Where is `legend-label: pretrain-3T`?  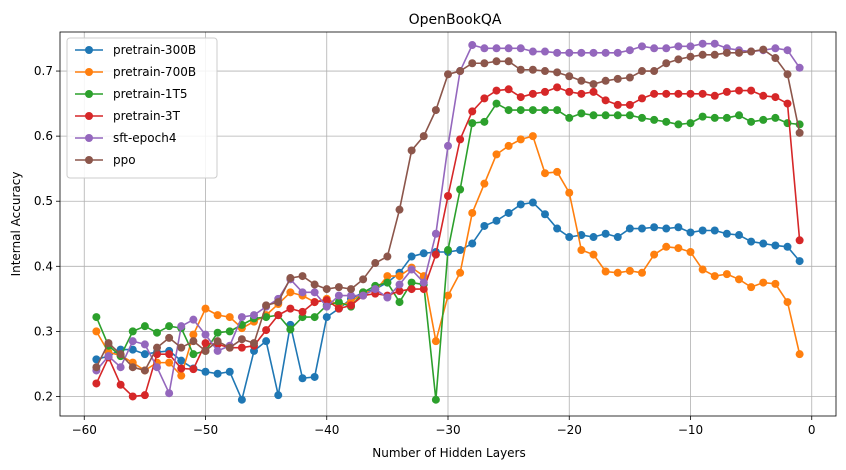 legend-label: pretrain-3T is located at coordinates (147, 116).